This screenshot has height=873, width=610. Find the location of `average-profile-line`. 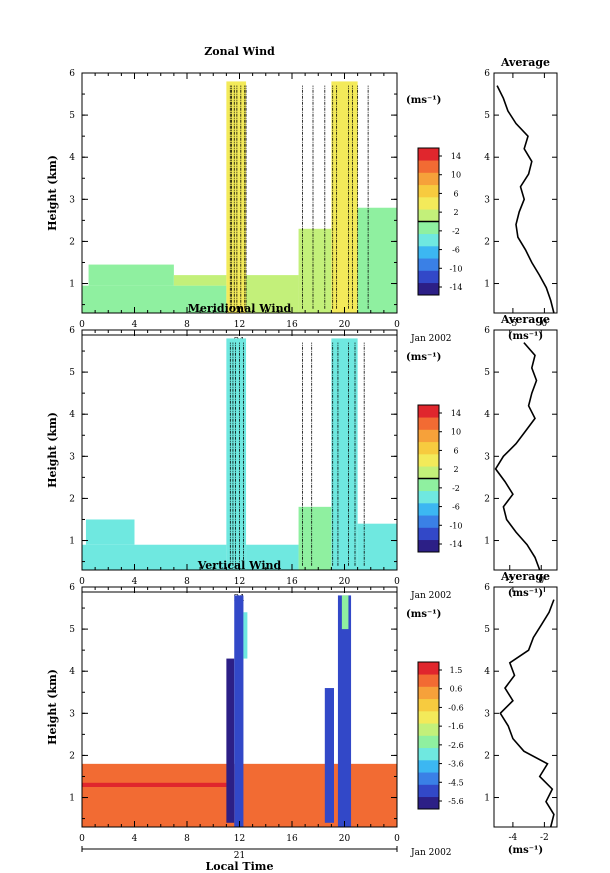

average-profile-line is located at coordinates (525, 199).